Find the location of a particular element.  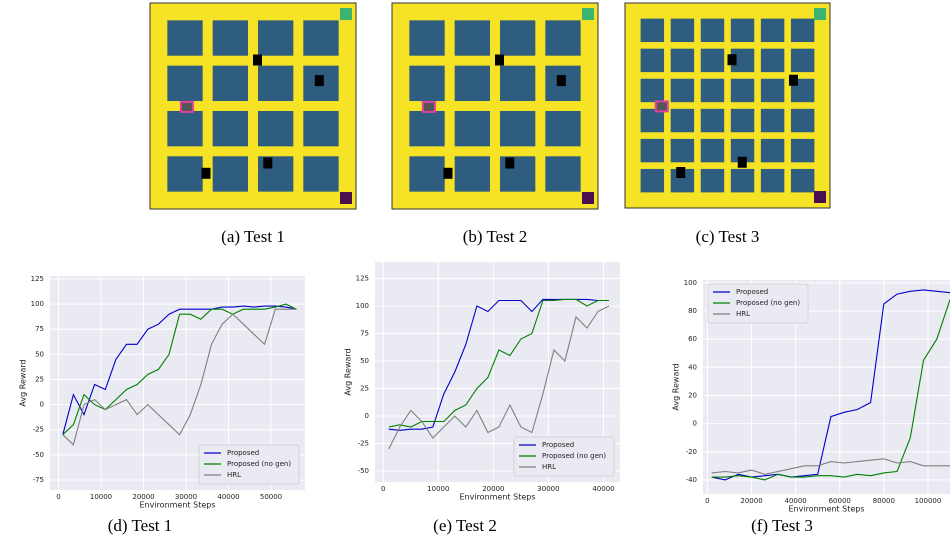

caption: (e) Test 2 is located at coordinates (465, 525).